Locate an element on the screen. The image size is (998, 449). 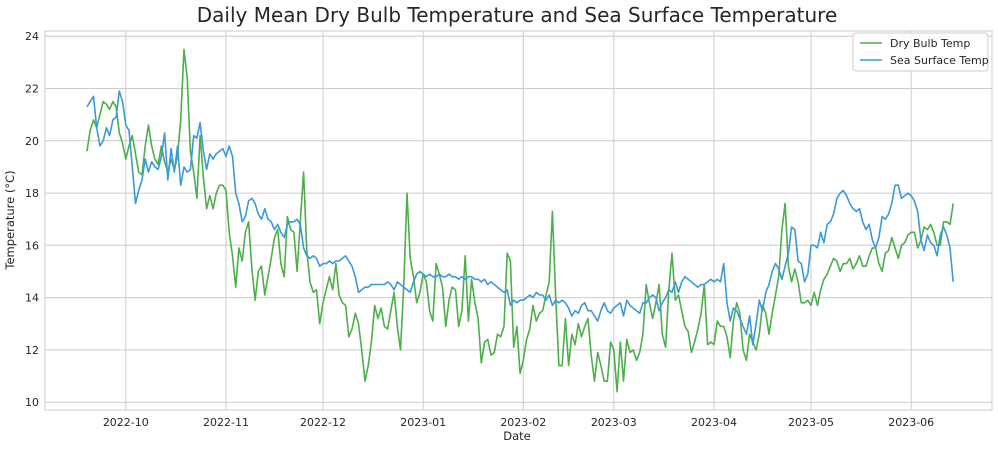
y-axis: 10 12 14 16 18 20 22 24 is located at coordinates (32, 219).